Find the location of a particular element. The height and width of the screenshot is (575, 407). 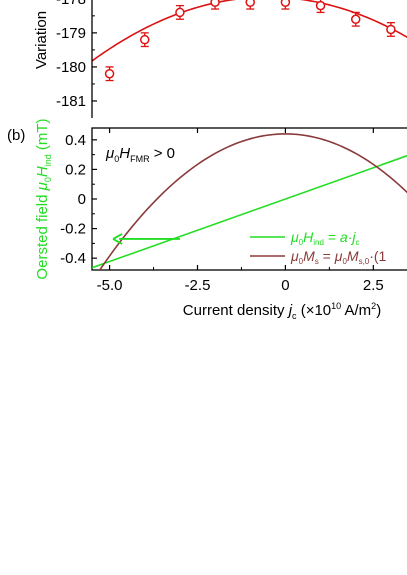

panel-b-y-tick-label: -0.4 is located at coordinates (73, 258).